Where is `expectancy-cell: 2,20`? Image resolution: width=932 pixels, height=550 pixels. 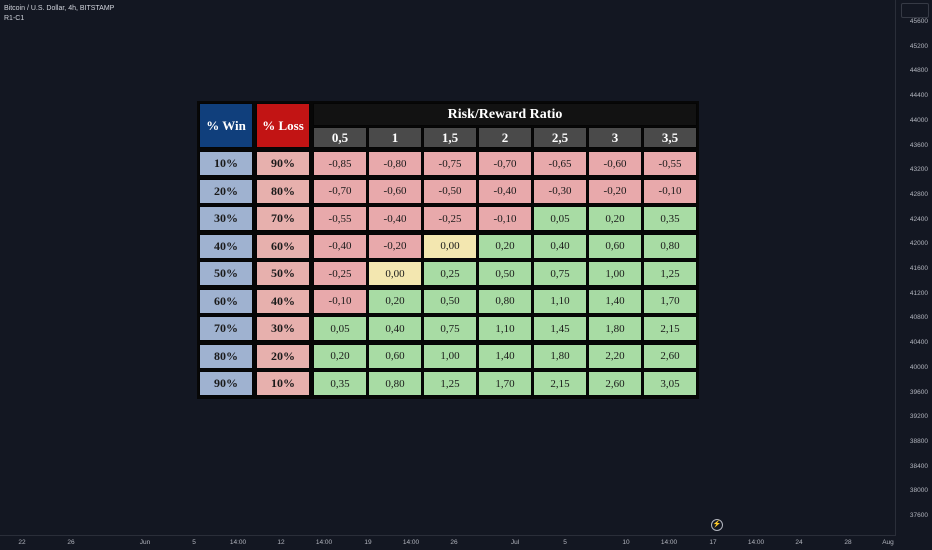
expectancy-cell: 2,20 is located at coordinates (615, 356).